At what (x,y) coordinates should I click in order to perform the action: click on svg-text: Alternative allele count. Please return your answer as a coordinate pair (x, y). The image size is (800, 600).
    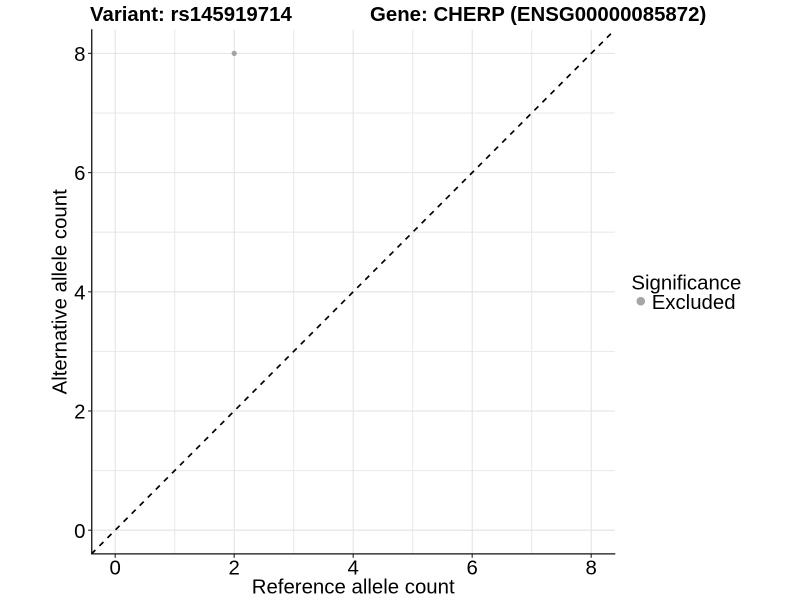
    Looking at the image, I should click on (60, 291).